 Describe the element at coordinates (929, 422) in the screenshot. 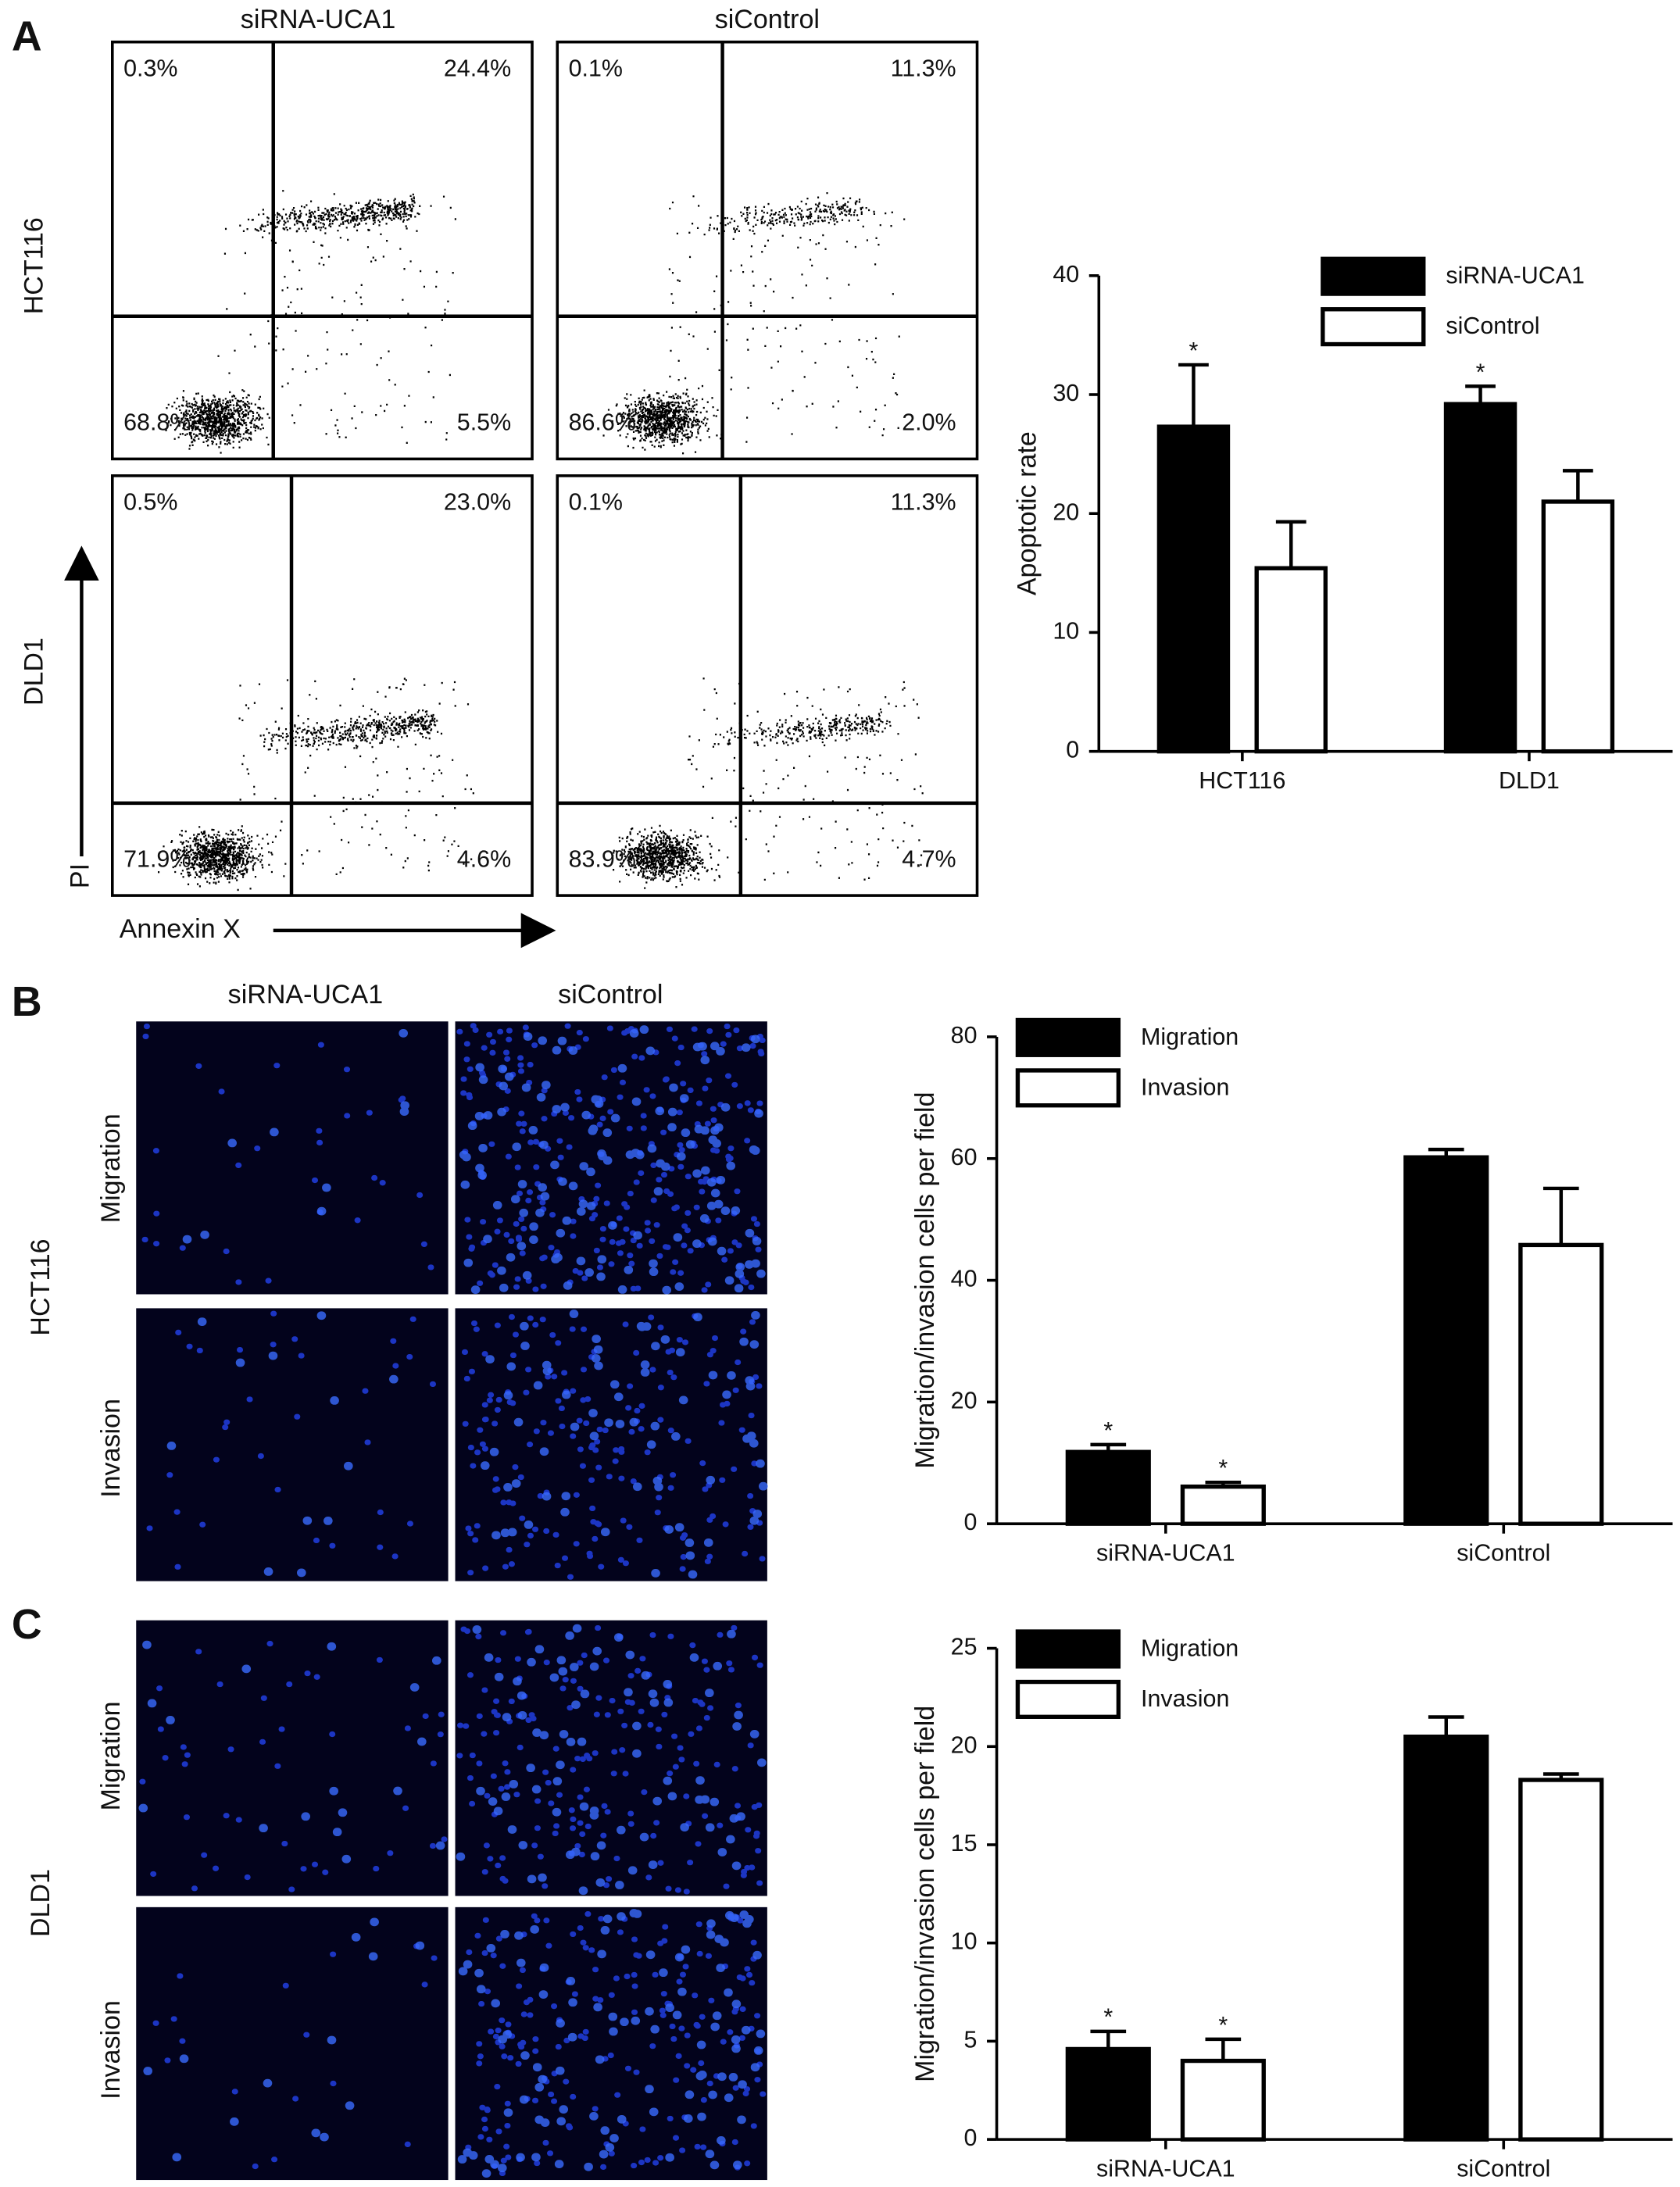

I see `quadrant-percent: 2.0%` at that location.